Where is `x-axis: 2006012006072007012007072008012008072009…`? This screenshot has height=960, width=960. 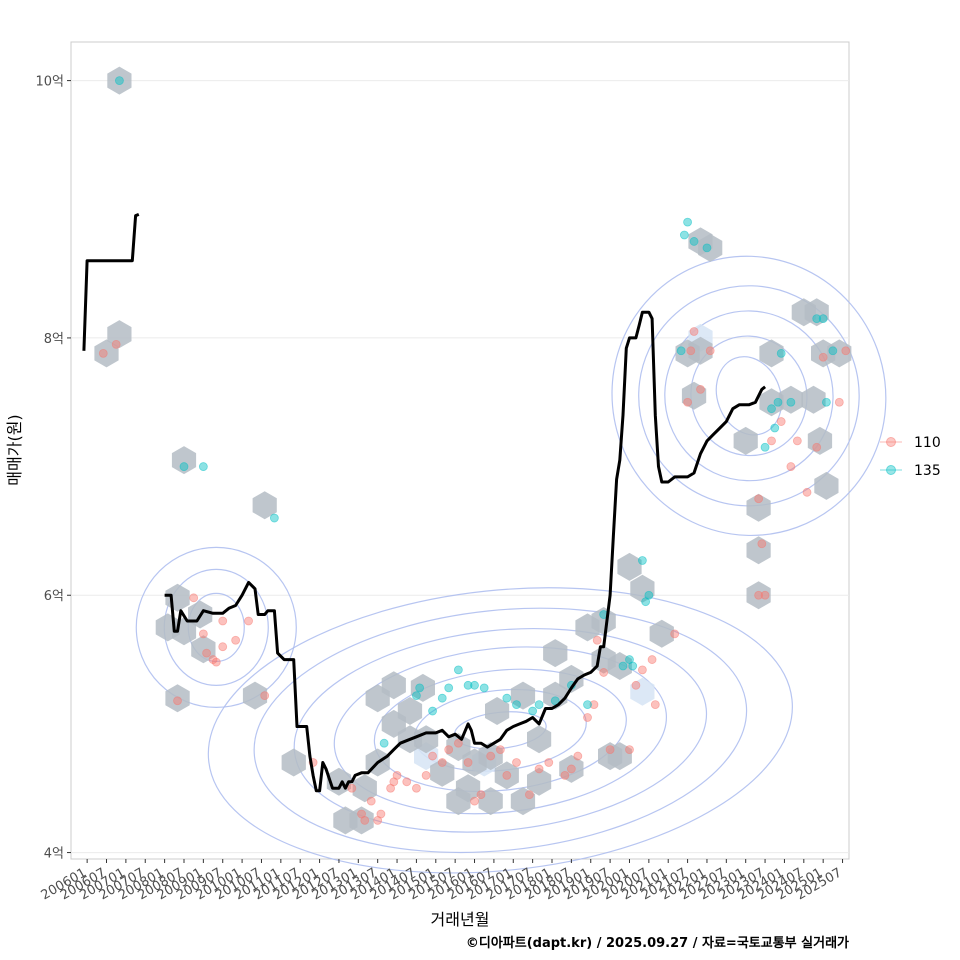 x-axis: 2006012006072007012007072008012008072009… is located at coordinates (442, 881).